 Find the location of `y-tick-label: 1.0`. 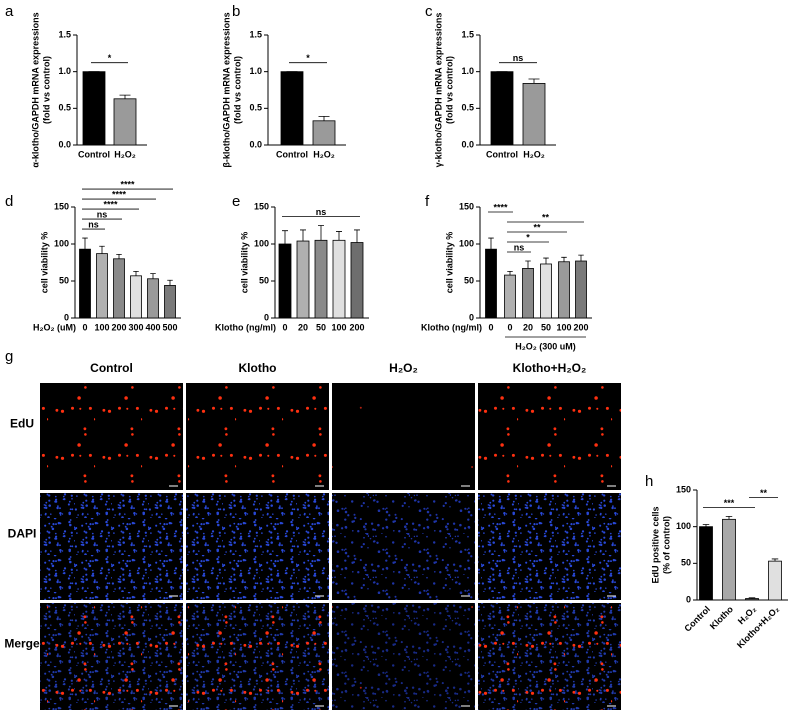

y-tick-label: 1.0 is located at coordinates (467, 71).